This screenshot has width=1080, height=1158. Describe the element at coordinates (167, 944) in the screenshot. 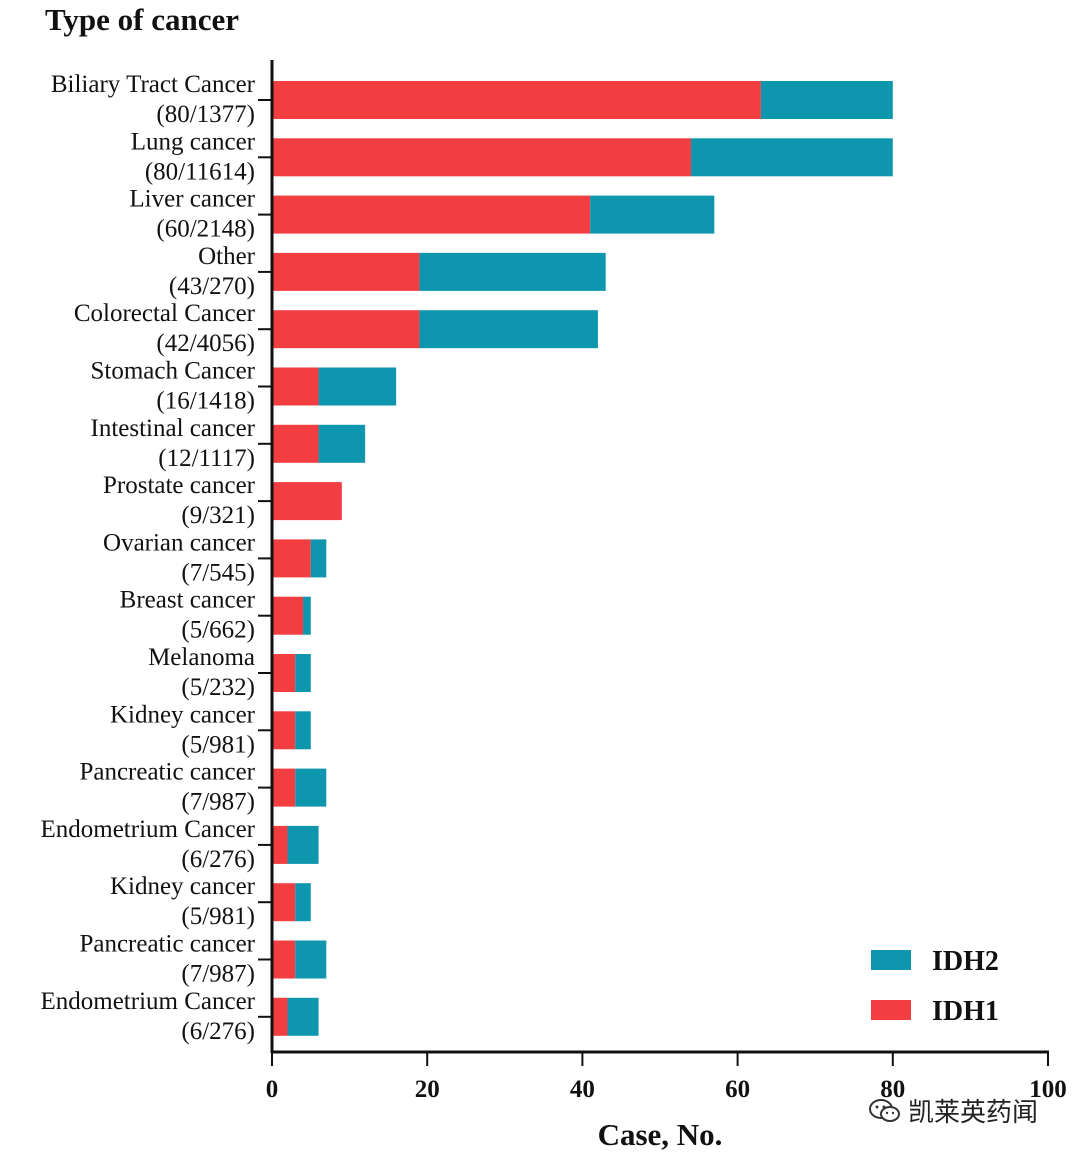

I see `category-label-15: Pancreatic cancer` at that location.